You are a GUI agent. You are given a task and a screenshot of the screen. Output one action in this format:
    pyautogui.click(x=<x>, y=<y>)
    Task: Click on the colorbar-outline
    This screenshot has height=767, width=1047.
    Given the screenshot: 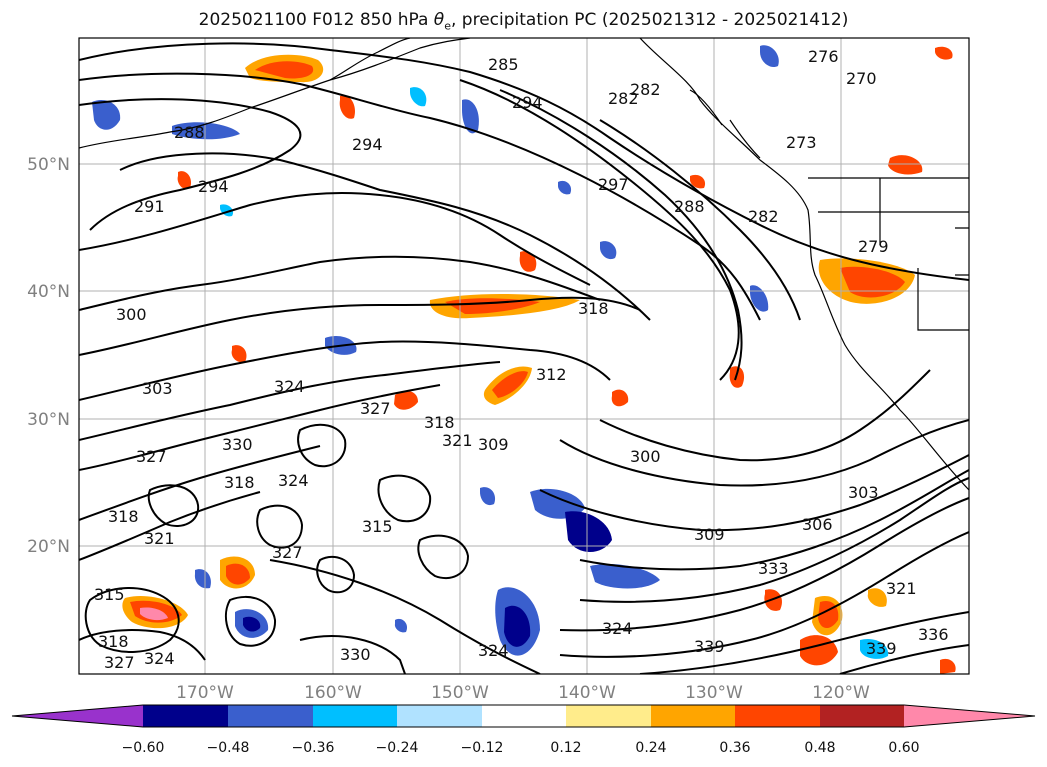 What is the action you would take?
    pyautogui.click(x=523, y=716)
    